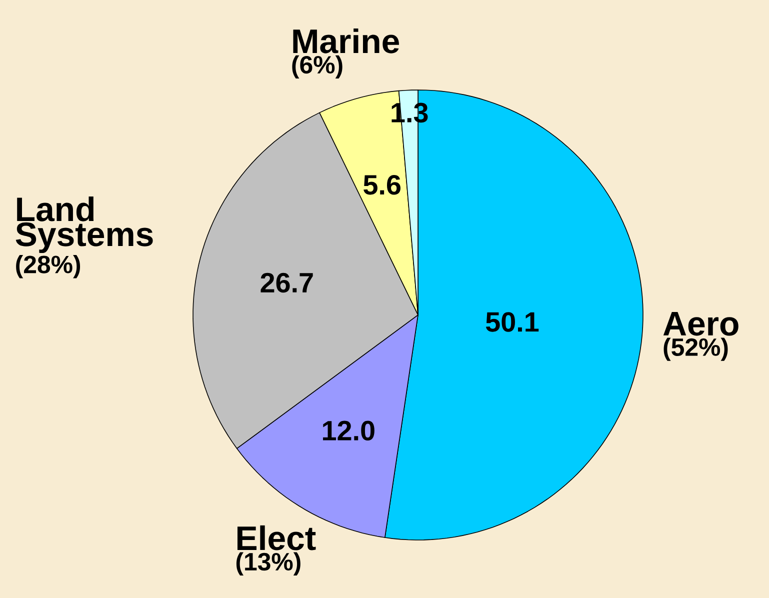  What do you see at coordinates (276, 537) in the screenshot?
I see `slice-label: Elect` at bounding box center [276, 537].